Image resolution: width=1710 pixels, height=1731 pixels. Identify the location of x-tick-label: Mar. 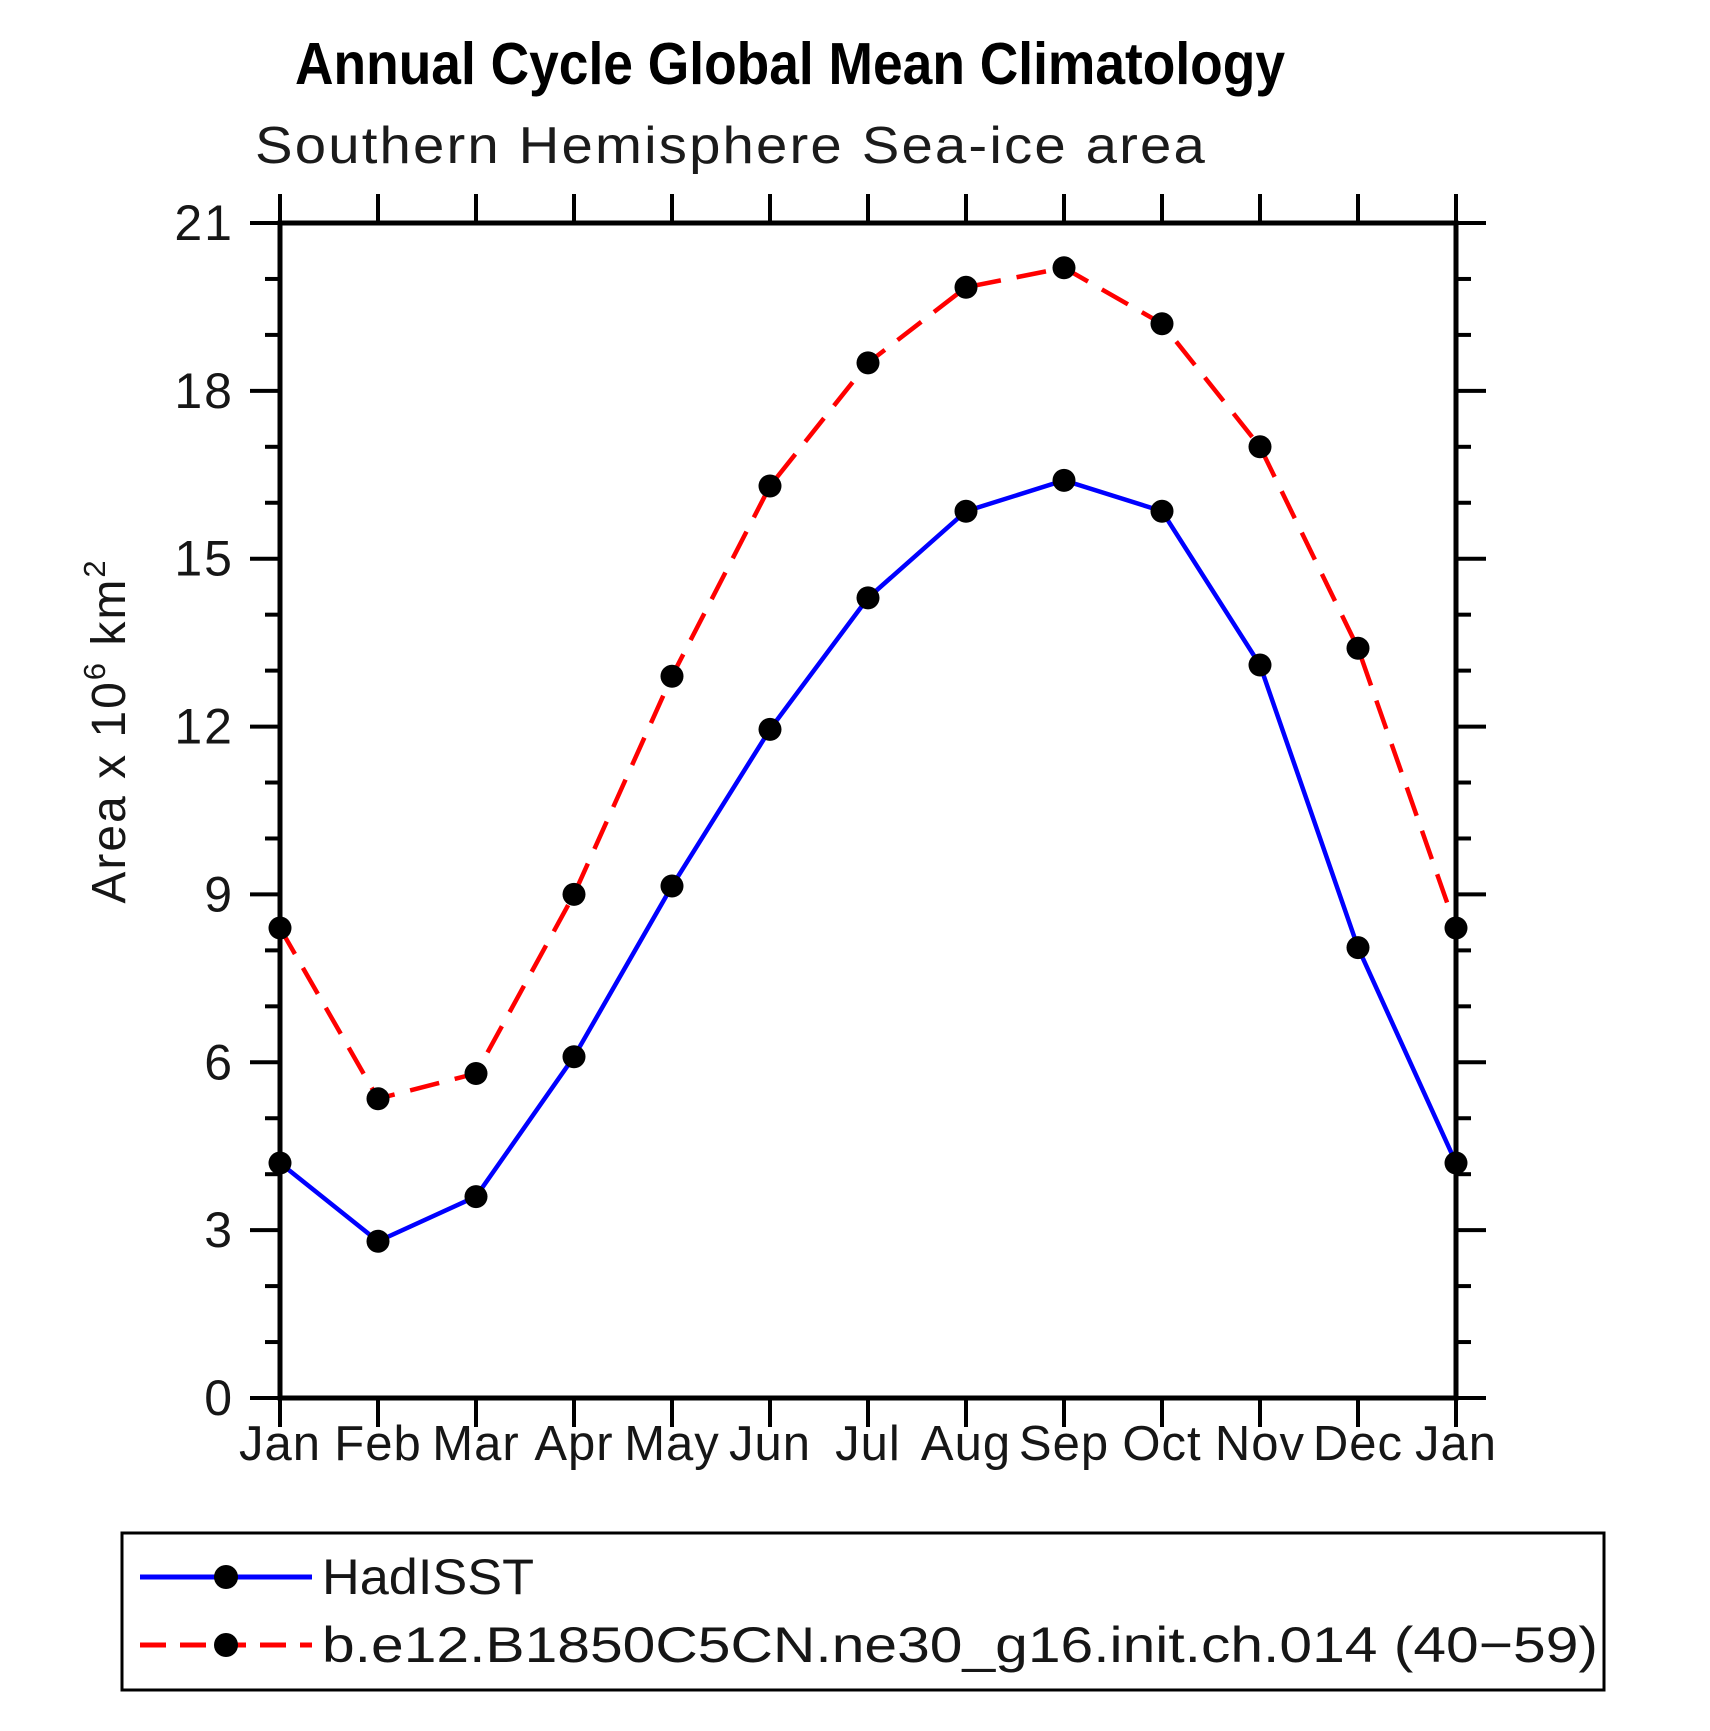
(475, 1444).